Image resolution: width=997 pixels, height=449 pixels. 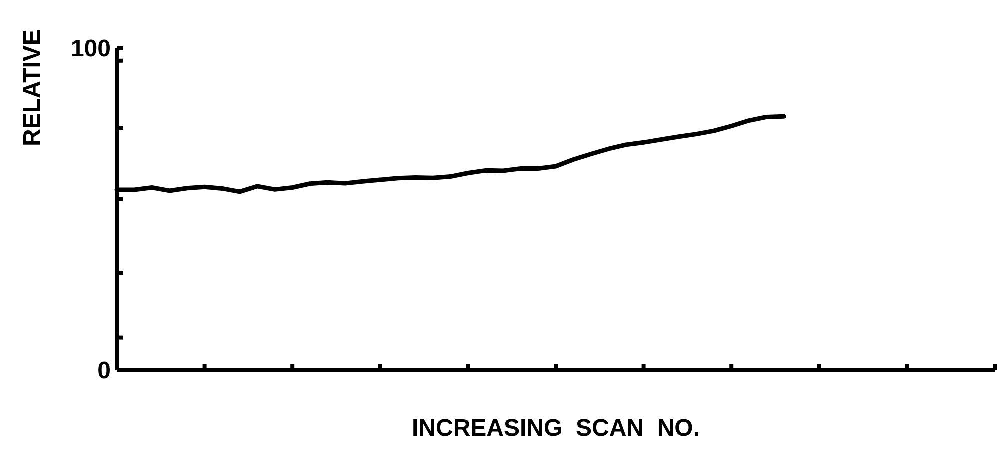 I want to click on y-tick-label: 100, so click(x=90, y=48).